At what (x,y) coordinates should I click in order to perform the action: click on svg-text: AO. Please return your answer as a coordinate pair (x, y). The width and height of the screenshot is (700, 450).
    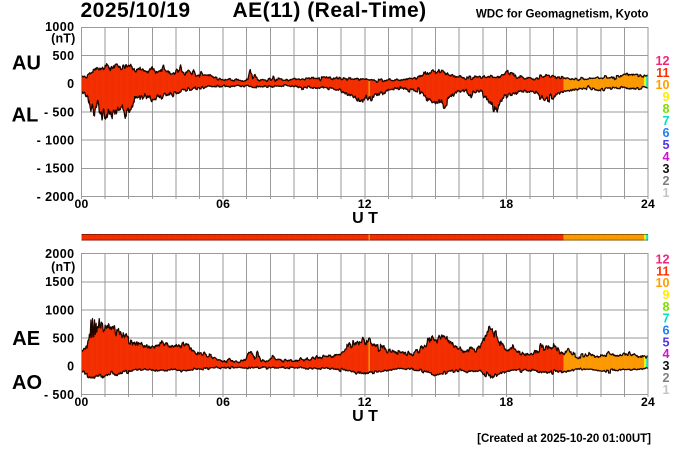
    Looking at the image, I should click on (27, 383).